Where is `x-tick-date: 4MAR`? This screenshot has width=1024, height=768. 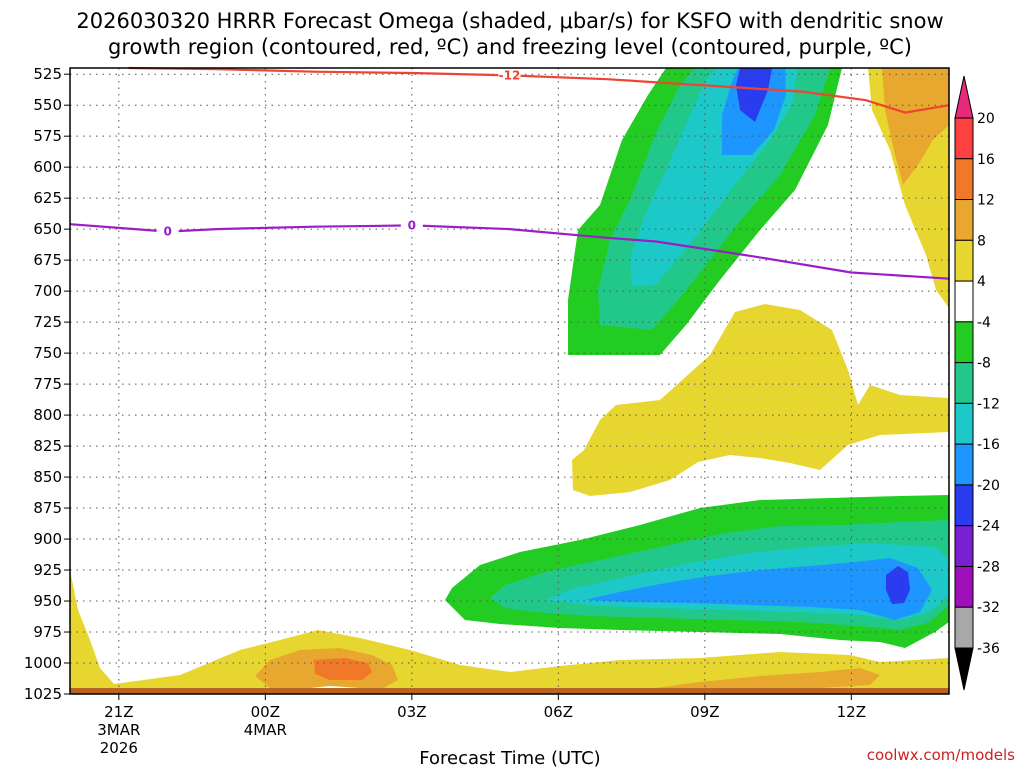
x-tick-date: 4MAR is located at coordinates (265, 730).